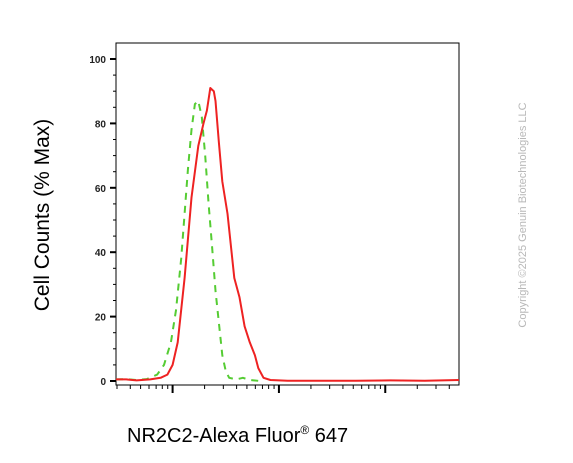  What do you see at coordinates (101, 124) in the screenshot?
I see `y-tick-label: 80` at bounding box center [101, 124].